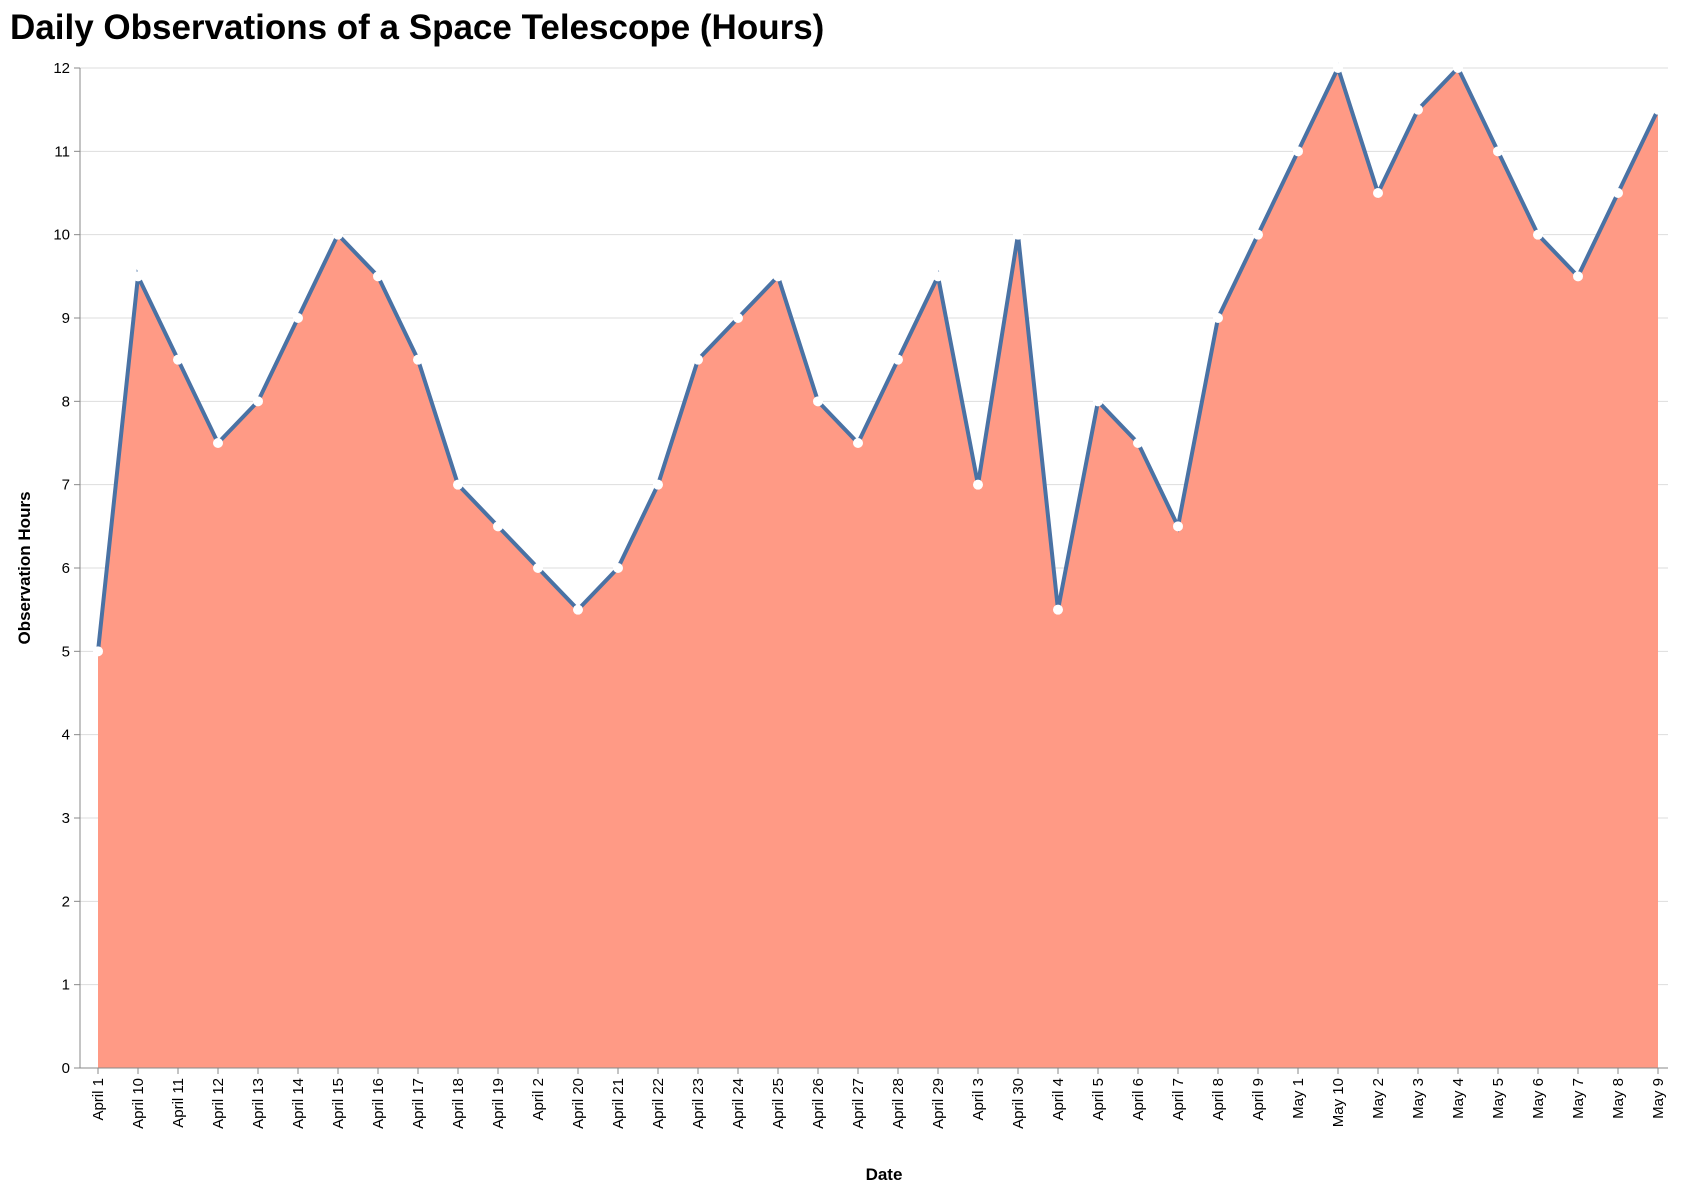  I want to click on x-tick-label: May 4, so click(1458, 1098).